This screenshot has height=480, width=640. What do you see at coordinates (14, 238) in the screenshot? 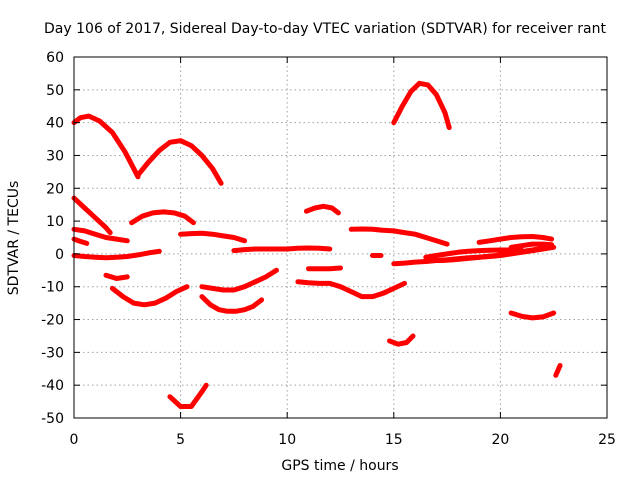
I see `y-axis-label: SDTVAR / TECUs` at bounding box center [14, 238].